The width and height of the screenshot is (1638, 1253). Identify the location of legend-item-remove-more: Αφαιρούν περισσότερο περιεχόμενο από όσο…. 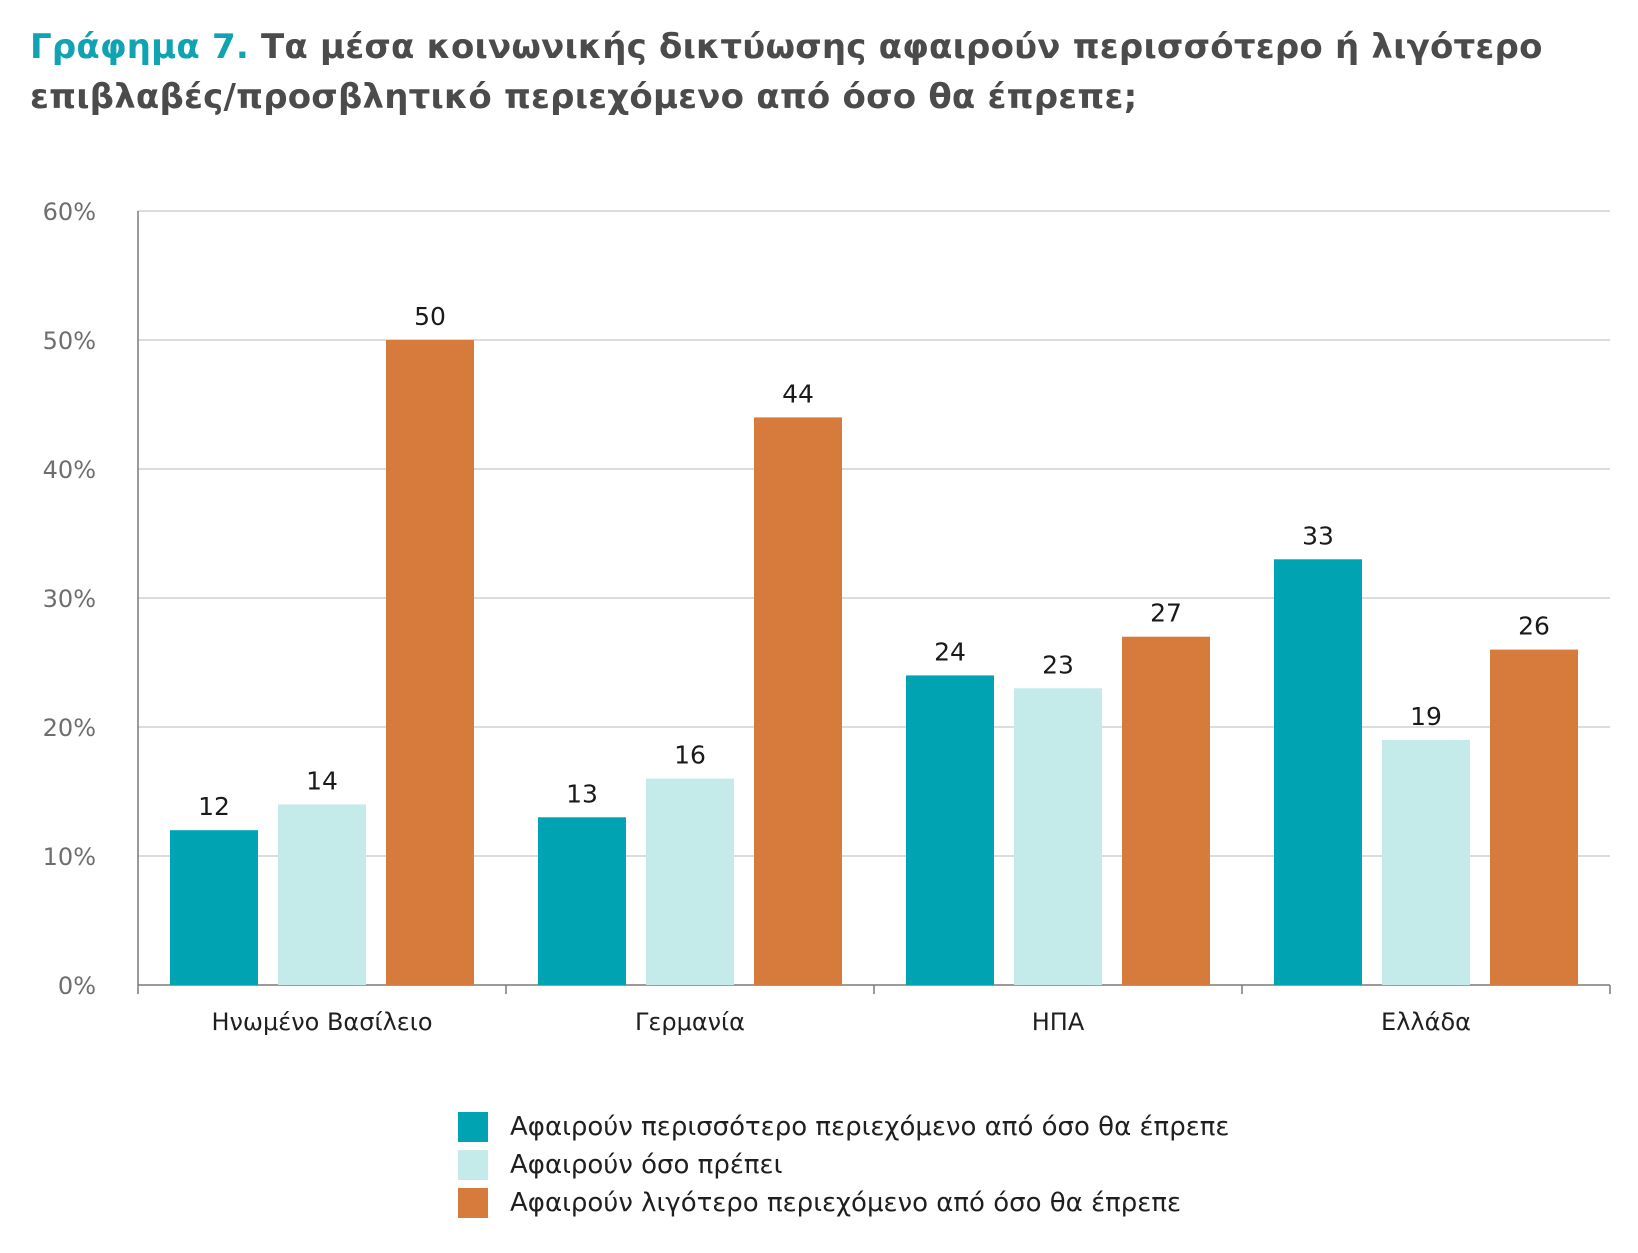
(843, 1127).